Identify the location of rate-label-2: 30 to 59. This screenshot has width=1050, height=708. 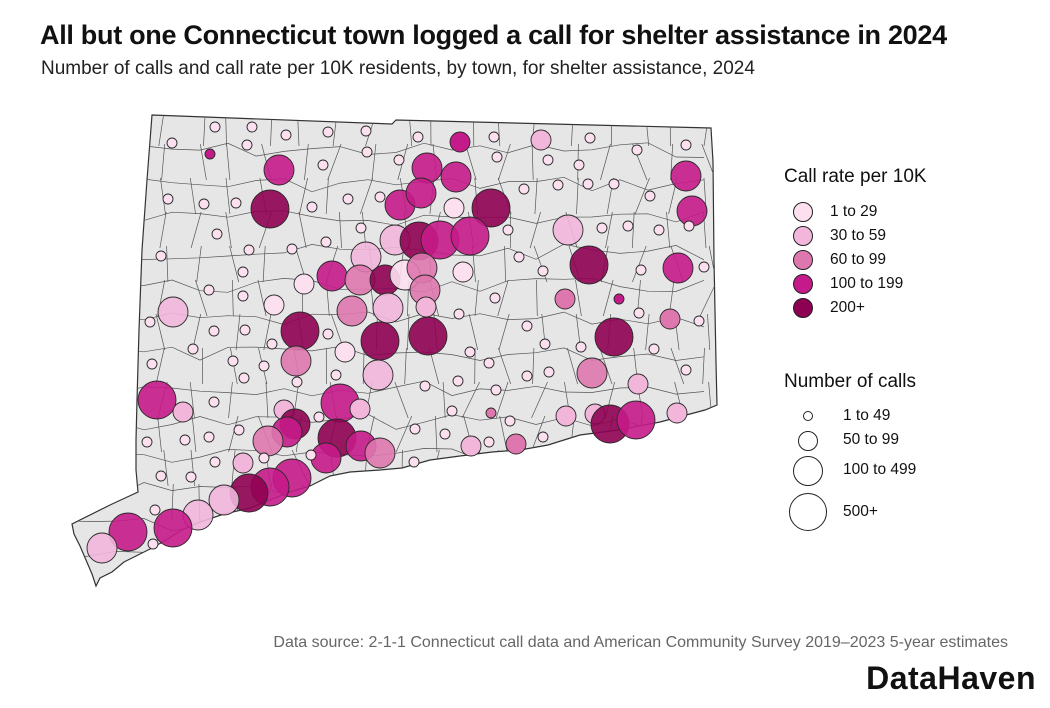
(858, 235).